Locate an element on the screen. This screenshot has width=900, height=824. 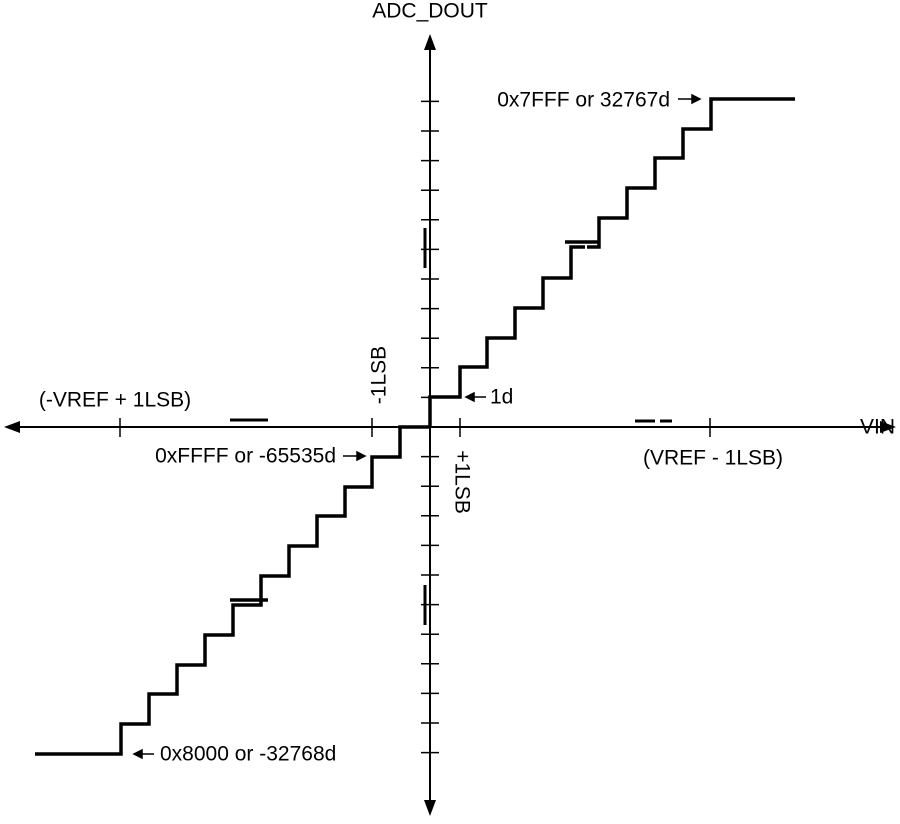
x-ticks is located at coordinates (415, 427).